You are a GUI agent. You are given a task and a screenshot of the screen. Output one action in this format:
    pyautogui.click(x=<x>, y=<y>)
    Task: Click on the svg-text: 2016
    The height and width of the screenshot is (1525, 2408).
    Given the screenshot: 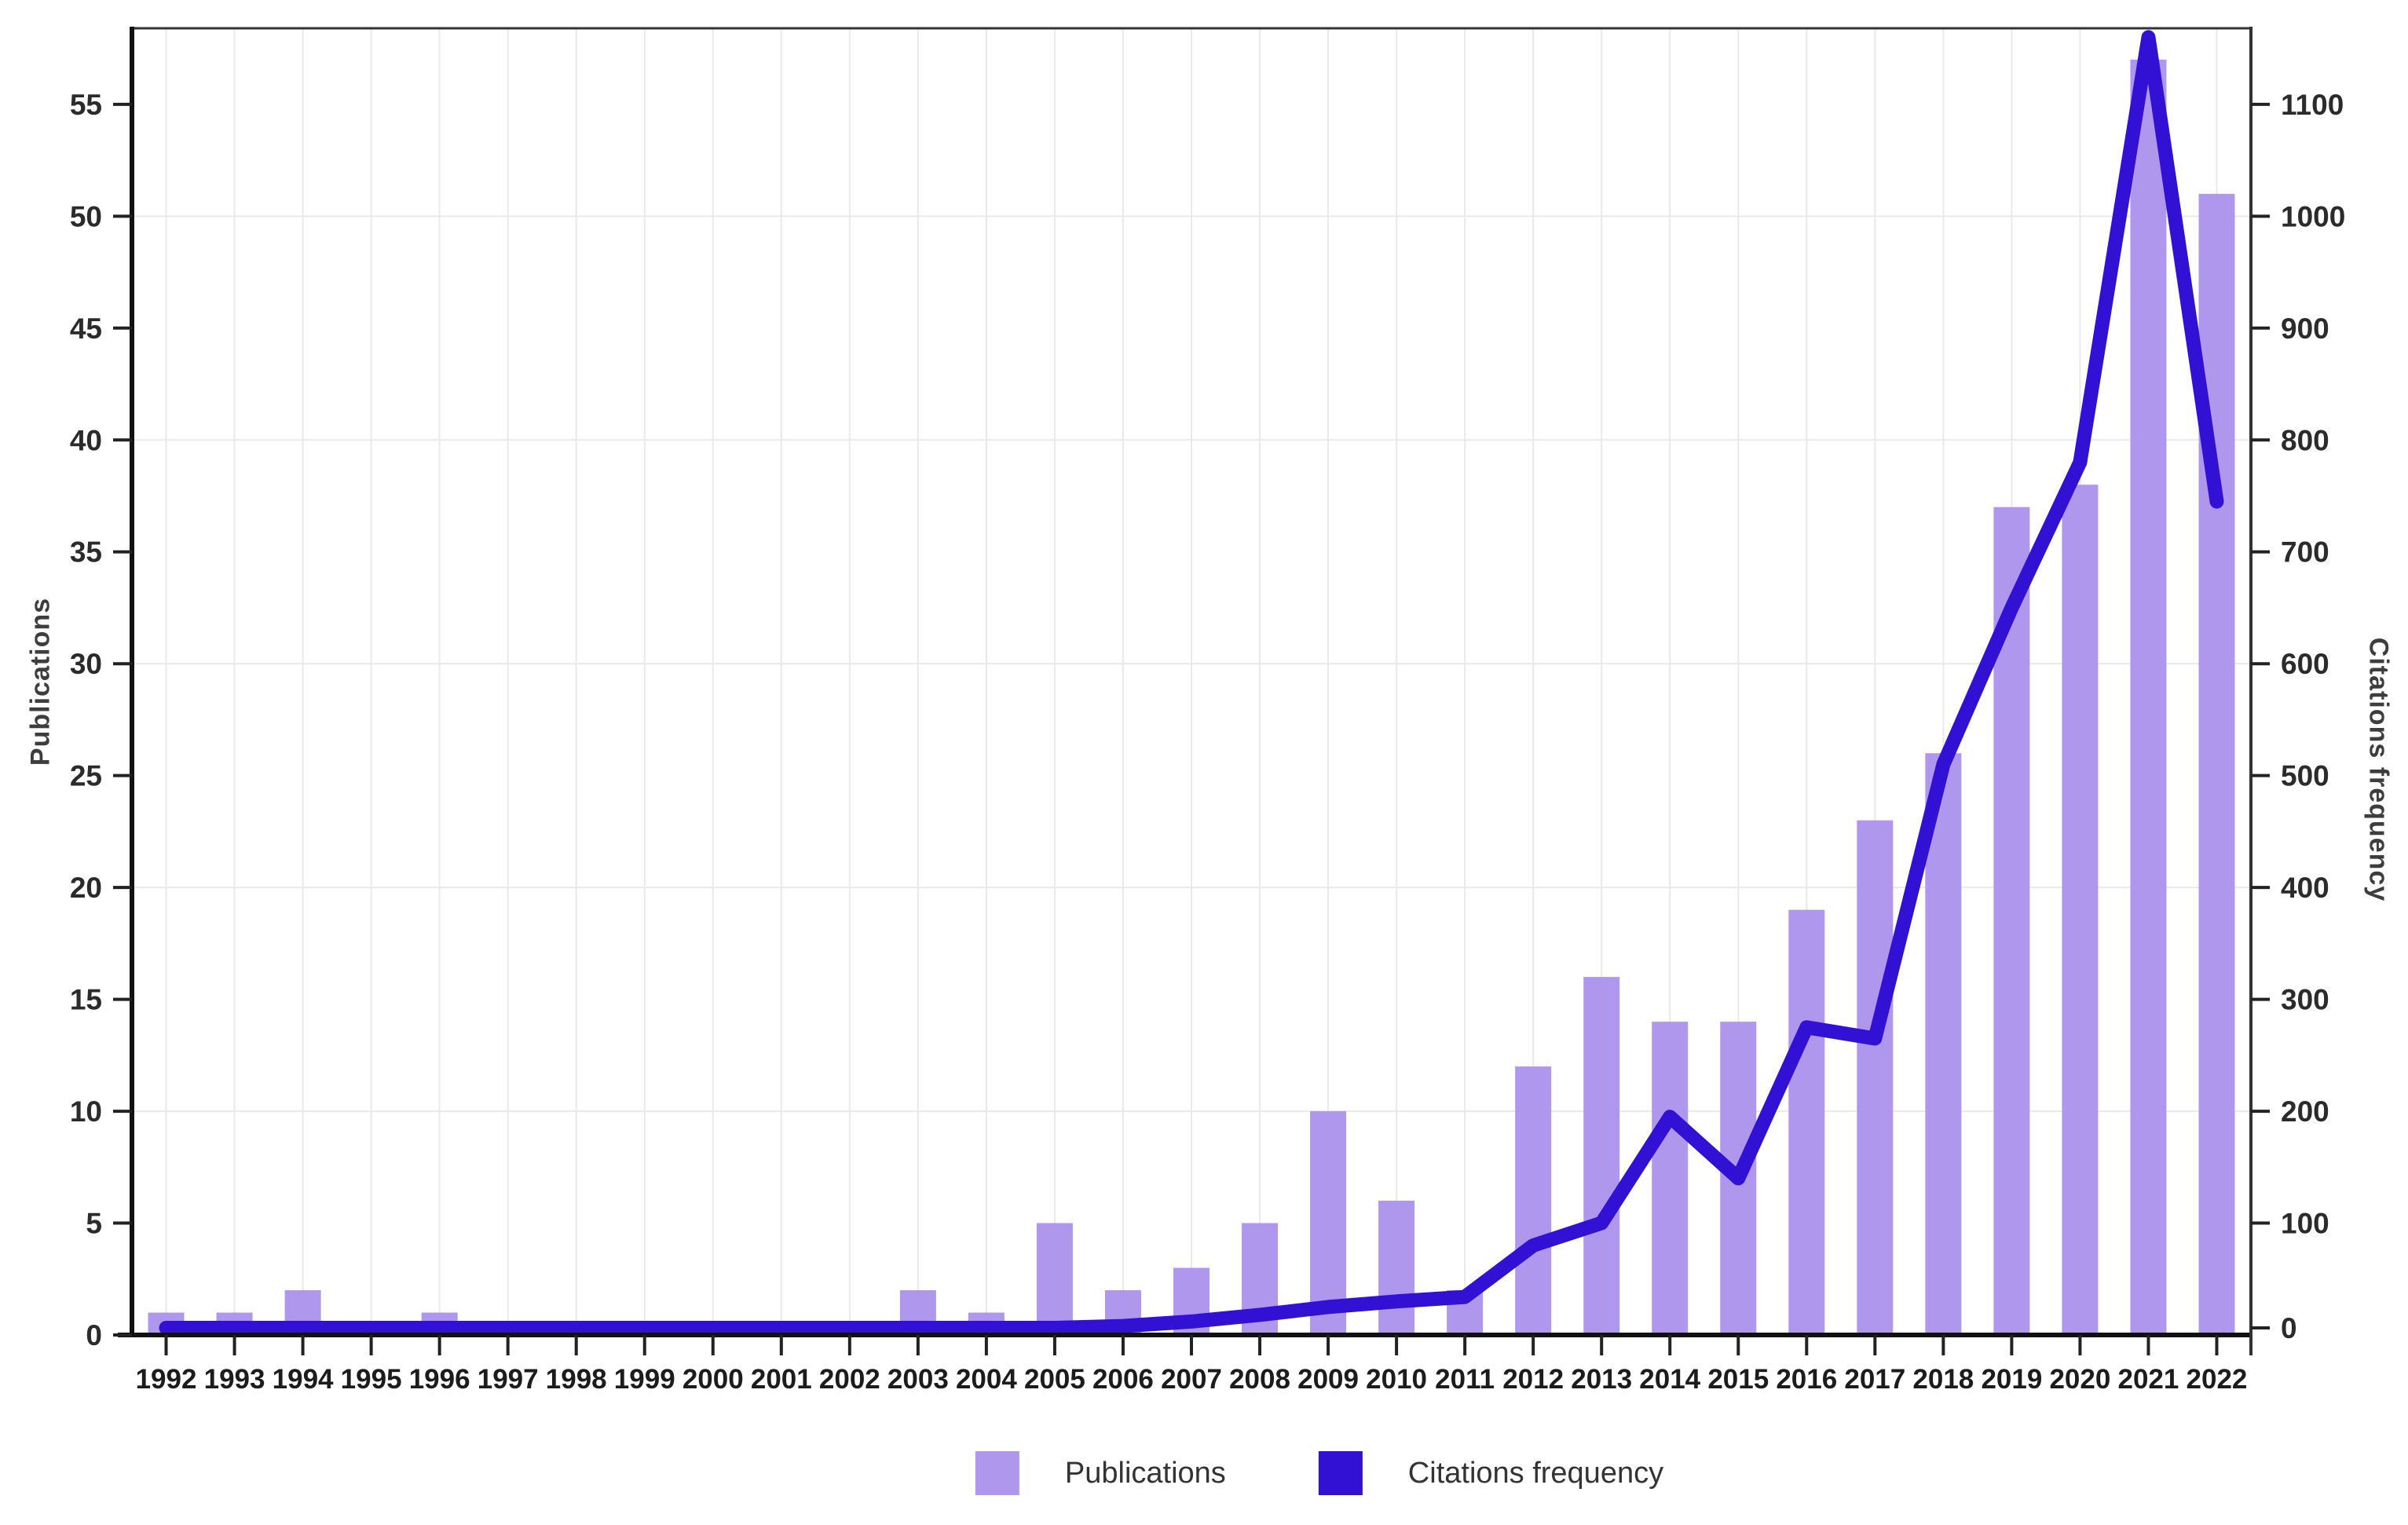 What is the action you would take?
    pyautogui.click(x=1806, y=1380)
    